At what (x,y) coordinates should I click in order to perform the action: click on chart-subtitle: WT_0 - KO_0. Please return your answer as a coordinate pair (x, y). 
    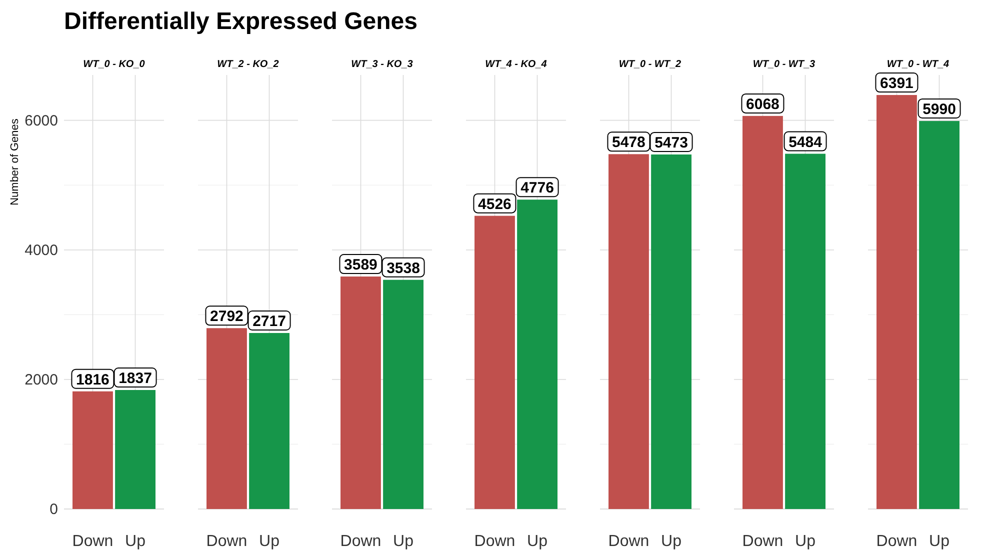
    Looking at the image, I should click on (114, 64).